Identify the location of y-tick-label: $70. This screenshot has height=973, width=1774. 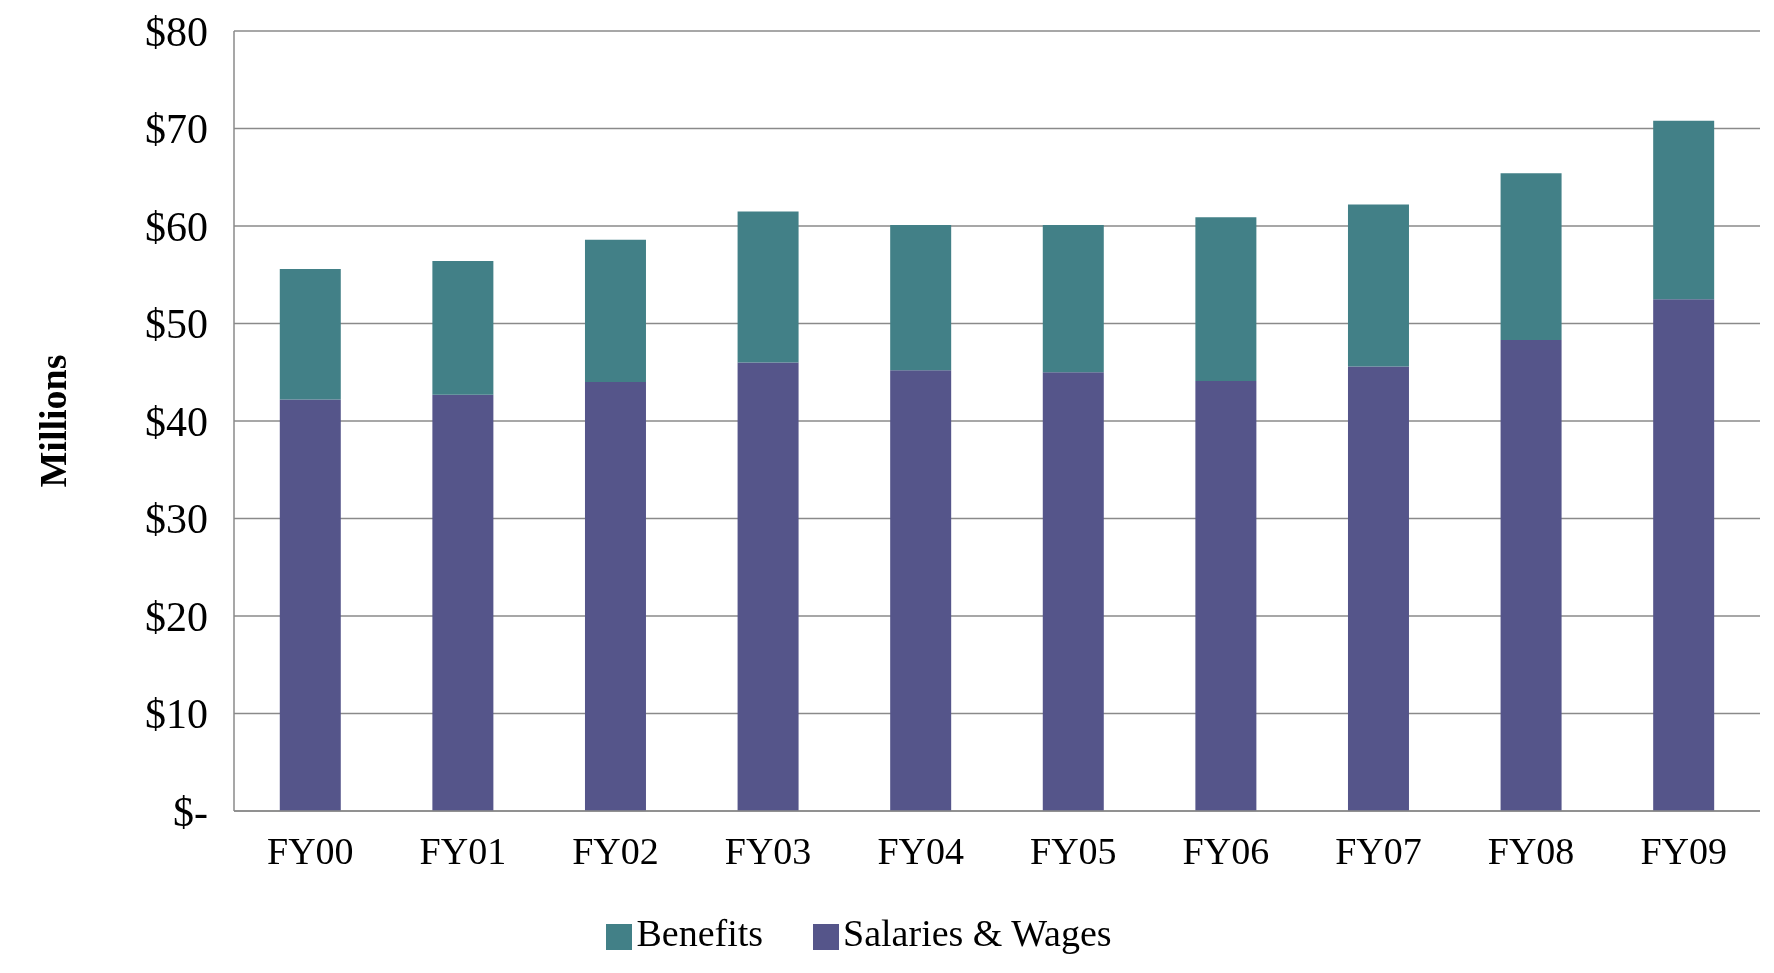
(176, 129).